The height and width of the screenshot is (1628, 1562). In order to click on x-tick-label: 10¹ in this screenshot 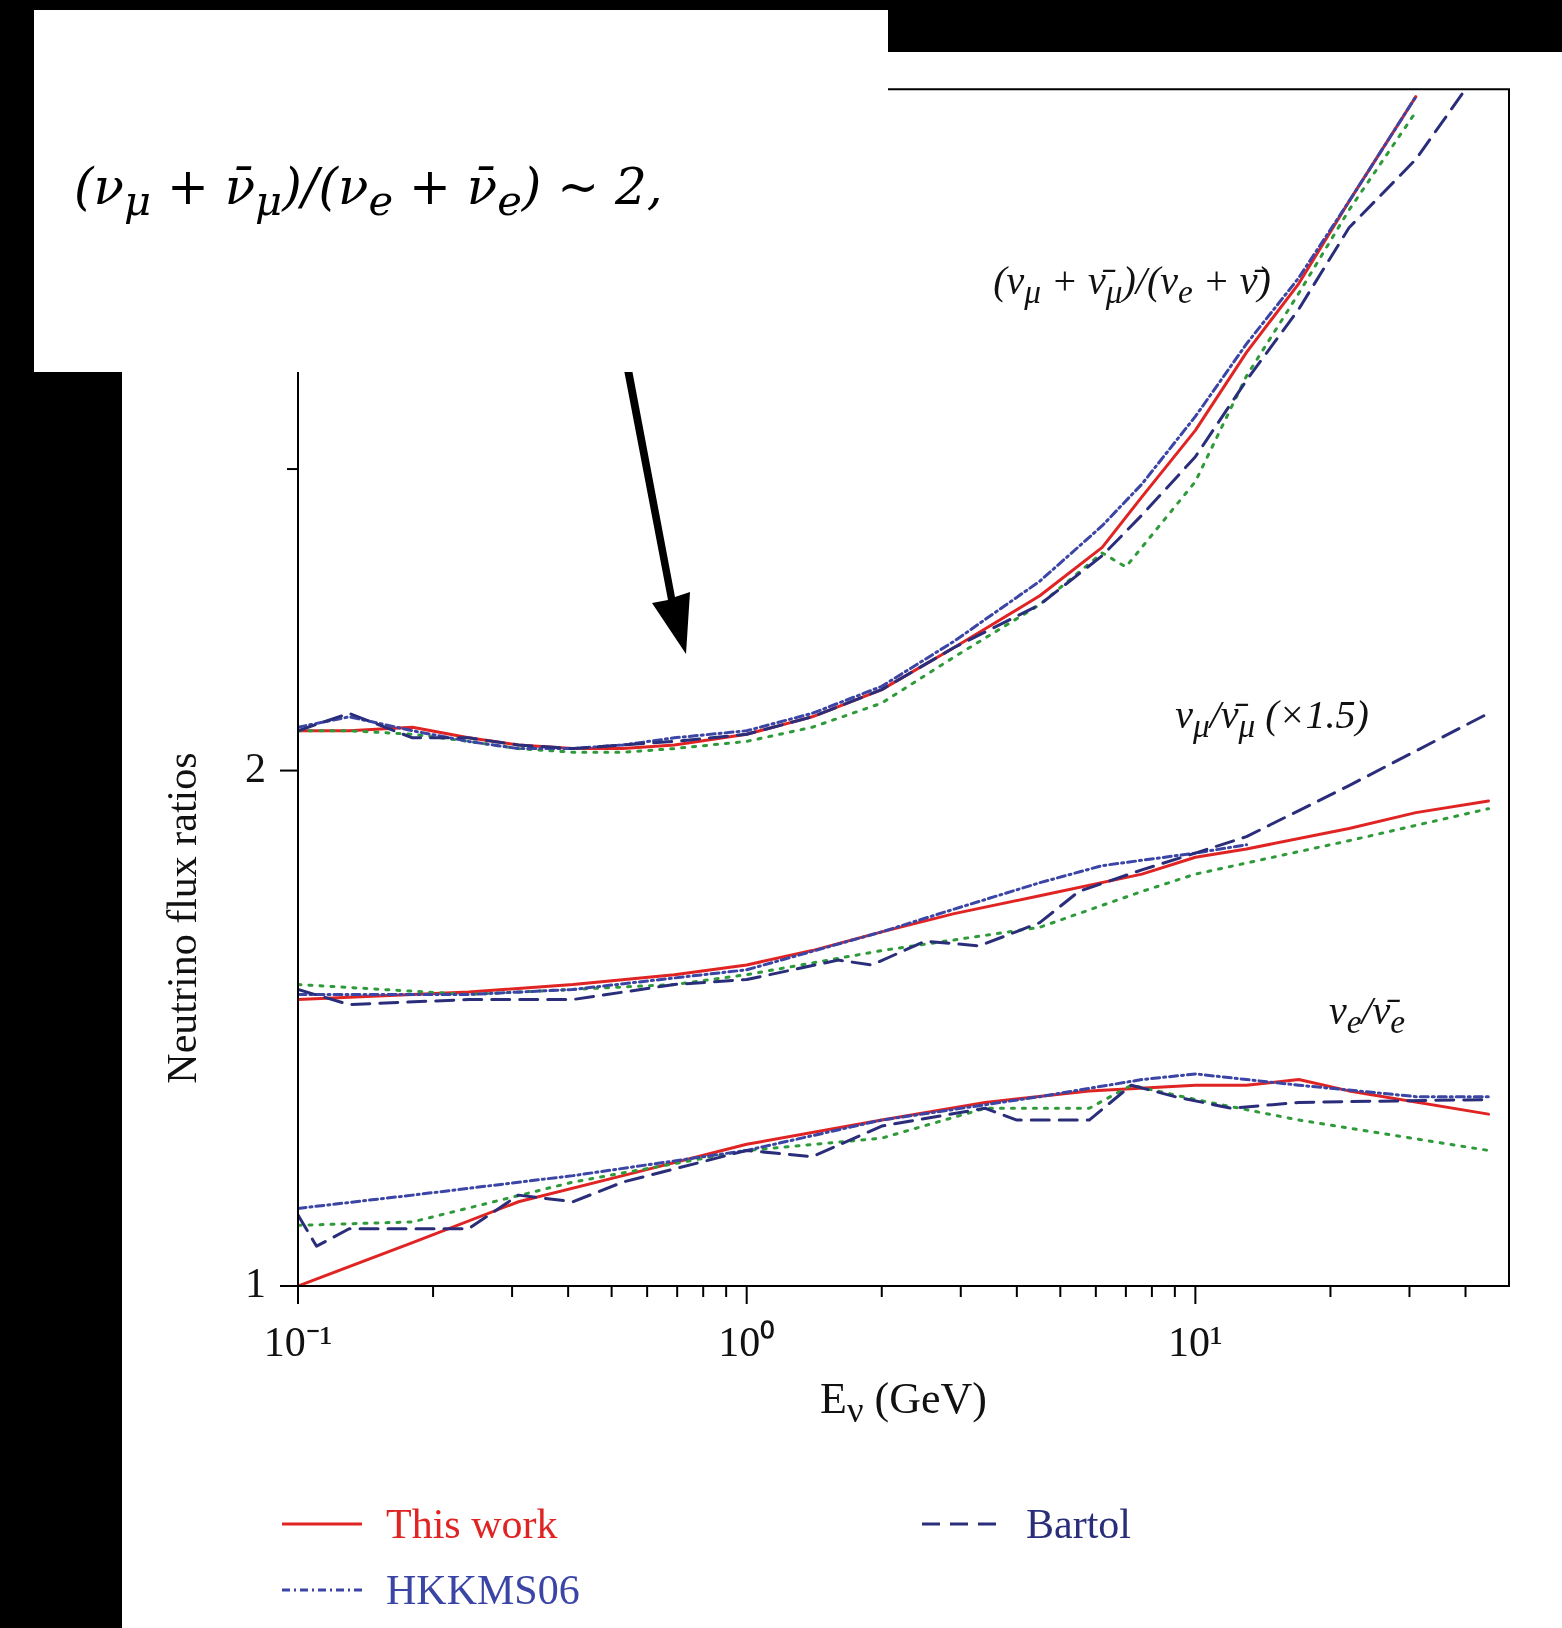, I will do `click(1195, 1342)`.